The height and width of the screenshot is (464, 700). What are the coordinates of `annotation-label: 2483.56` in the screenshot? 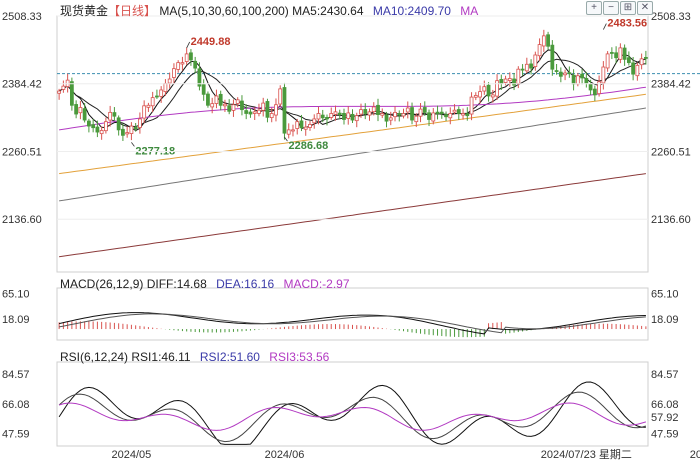 It's located at (627, 24).